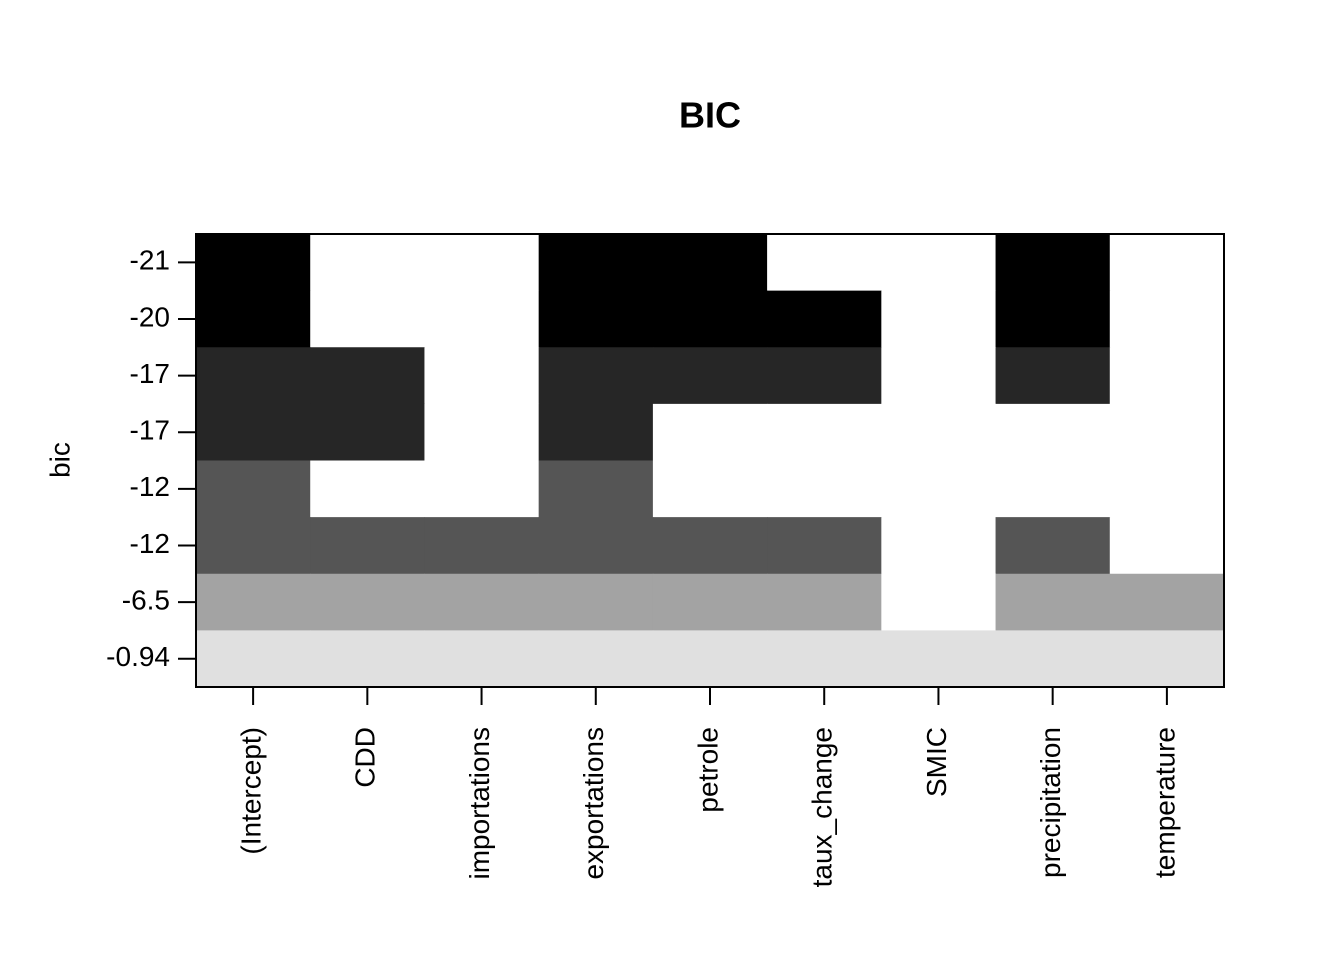  I want to click on y-tick-label: -0.94, so click(138, 656).